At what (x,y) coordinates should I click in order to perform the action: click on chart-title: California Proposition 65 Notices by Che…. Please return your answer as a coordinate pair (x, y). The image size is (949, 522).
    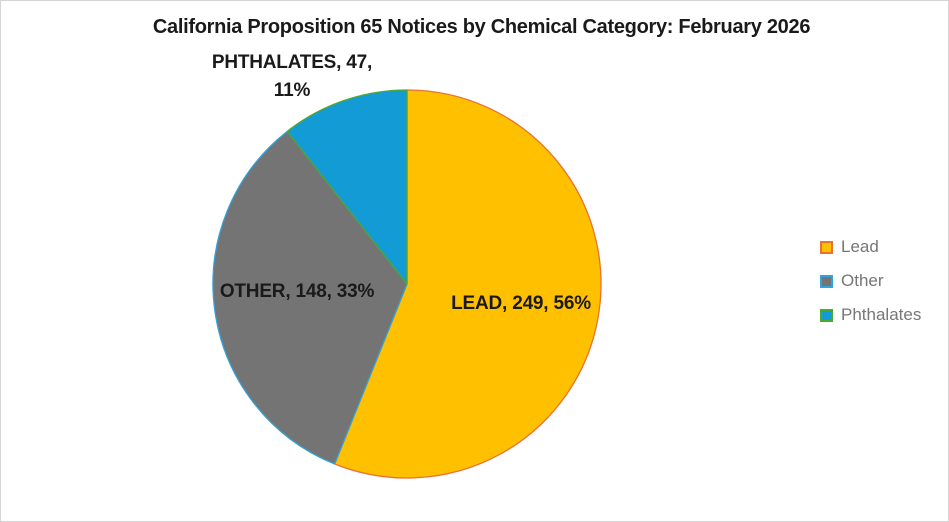
    Looking at the image, I should click on (481, 27).